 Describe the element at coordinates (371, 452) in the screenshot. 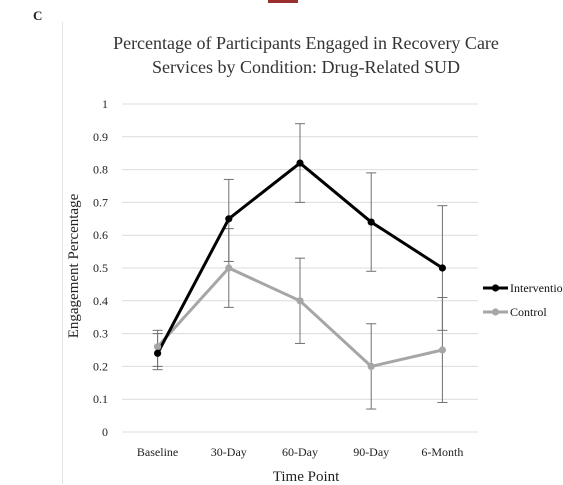

I see `x-tick-label: 90-Day` at that location.